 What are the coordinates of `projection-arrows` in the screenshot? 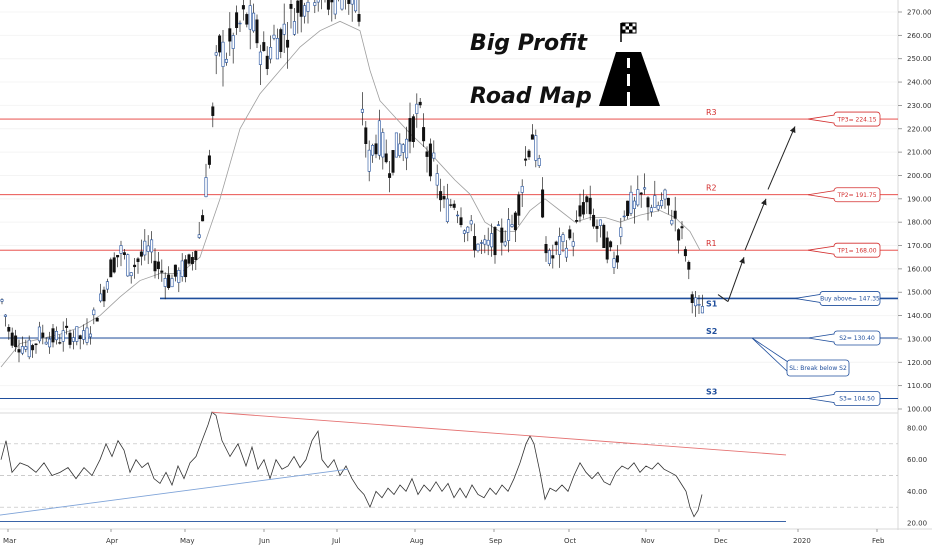 It's located at (756, 214).